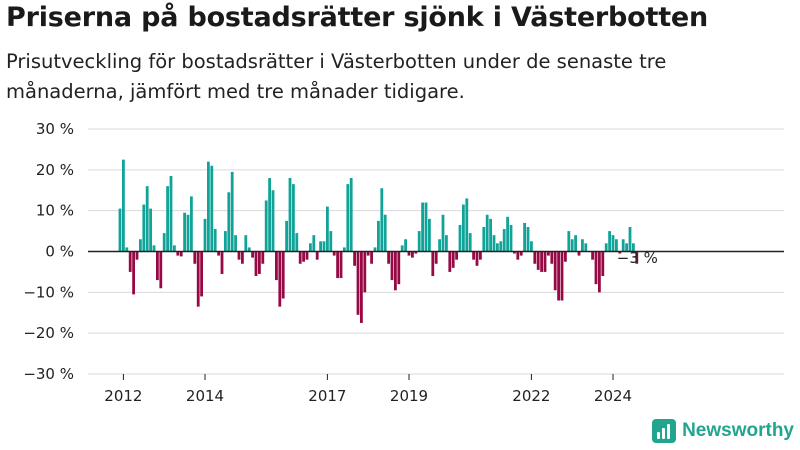 The height and width of the screenshot is (450, 800). What do you see at coordinates (123, 396) in the screenshot?
I see `x-tick-label: 2012` at bounding box center [123, 396].